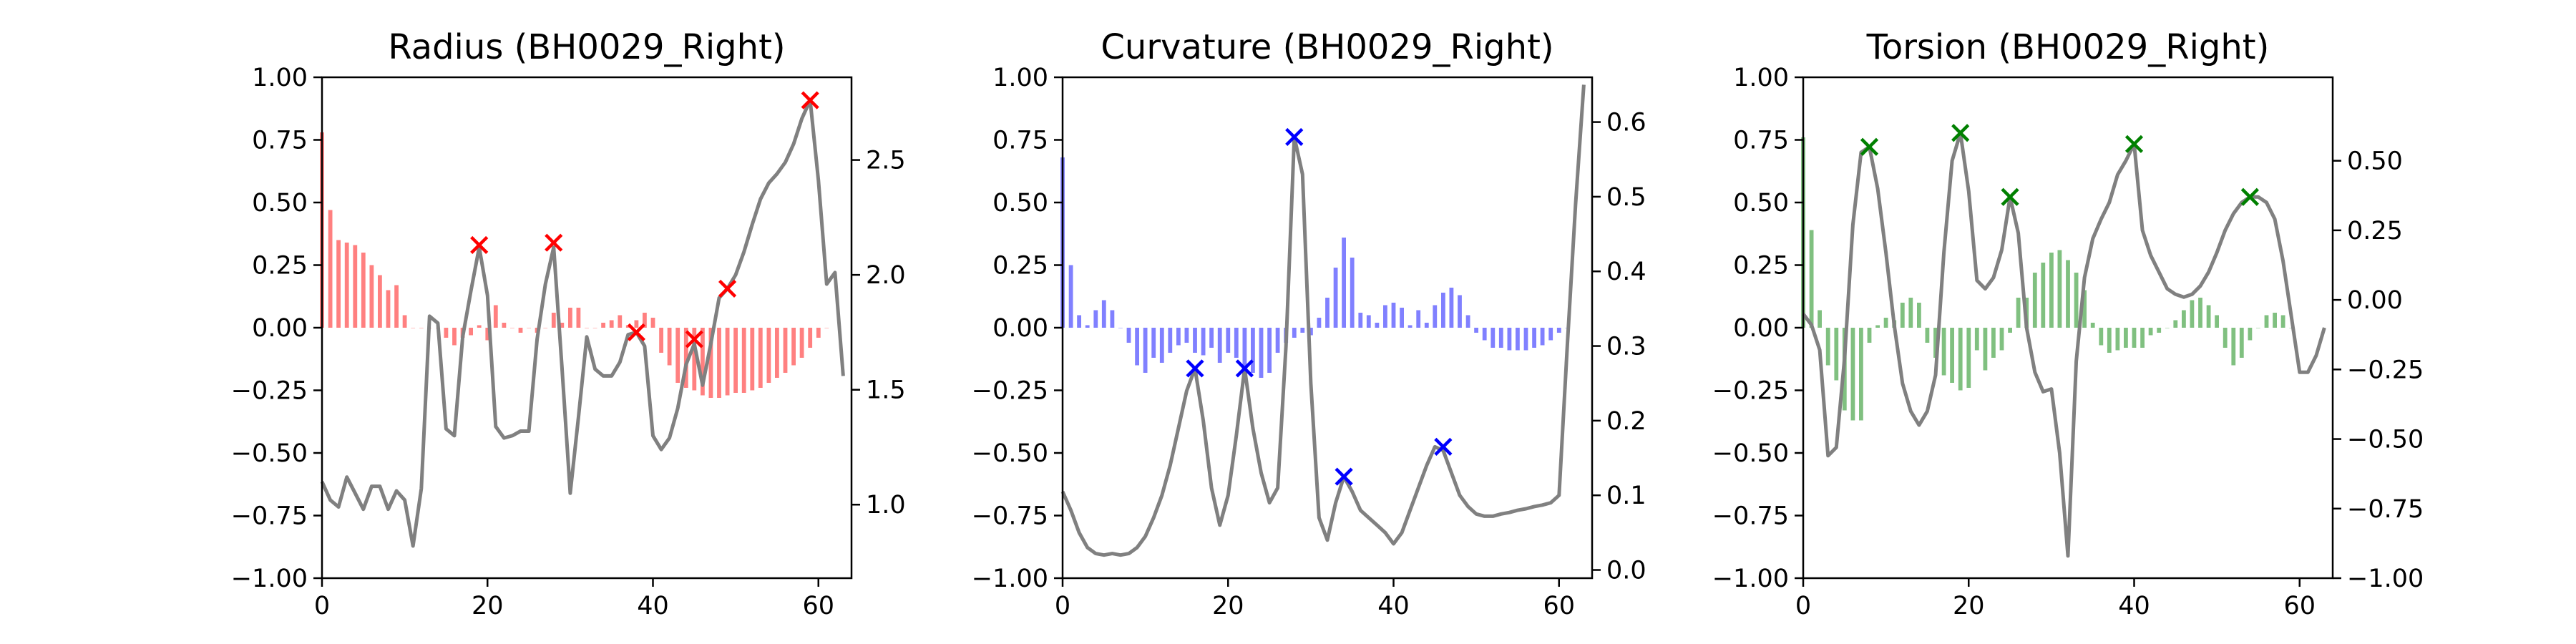 The image size is (2576, 644). What do you see at coordinates (1228, 606) in the screenshot?
I see `x-tick-label: 20` at bounding box center [1228, 606].